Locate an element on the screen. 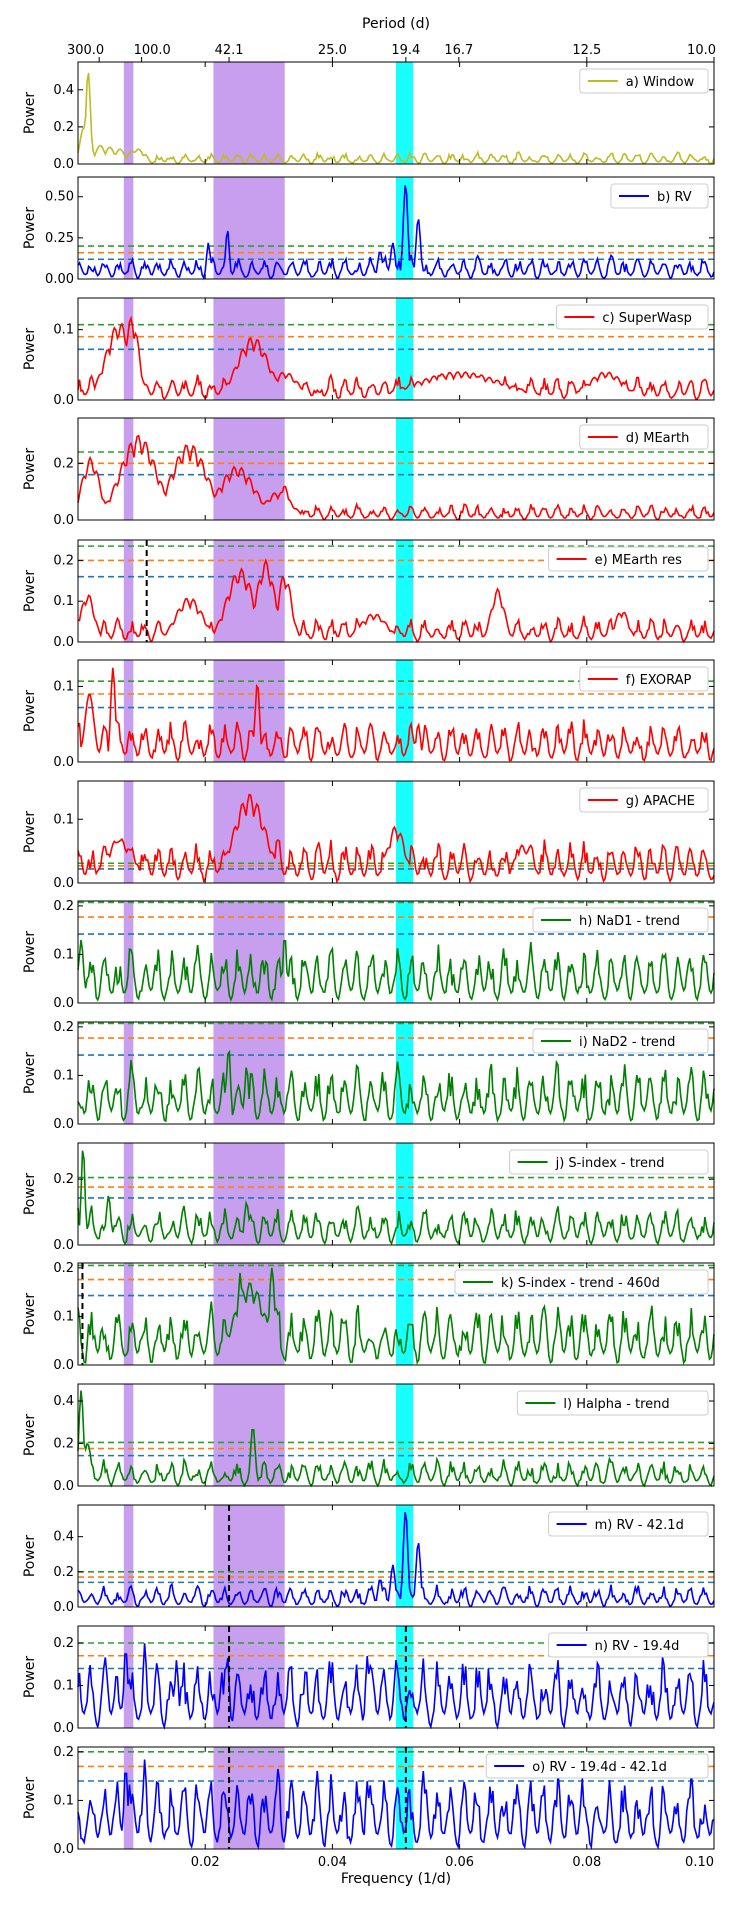 This screenshot has height=1922, width=747. legend-label: b) RV is located at coordinates (674, 197).